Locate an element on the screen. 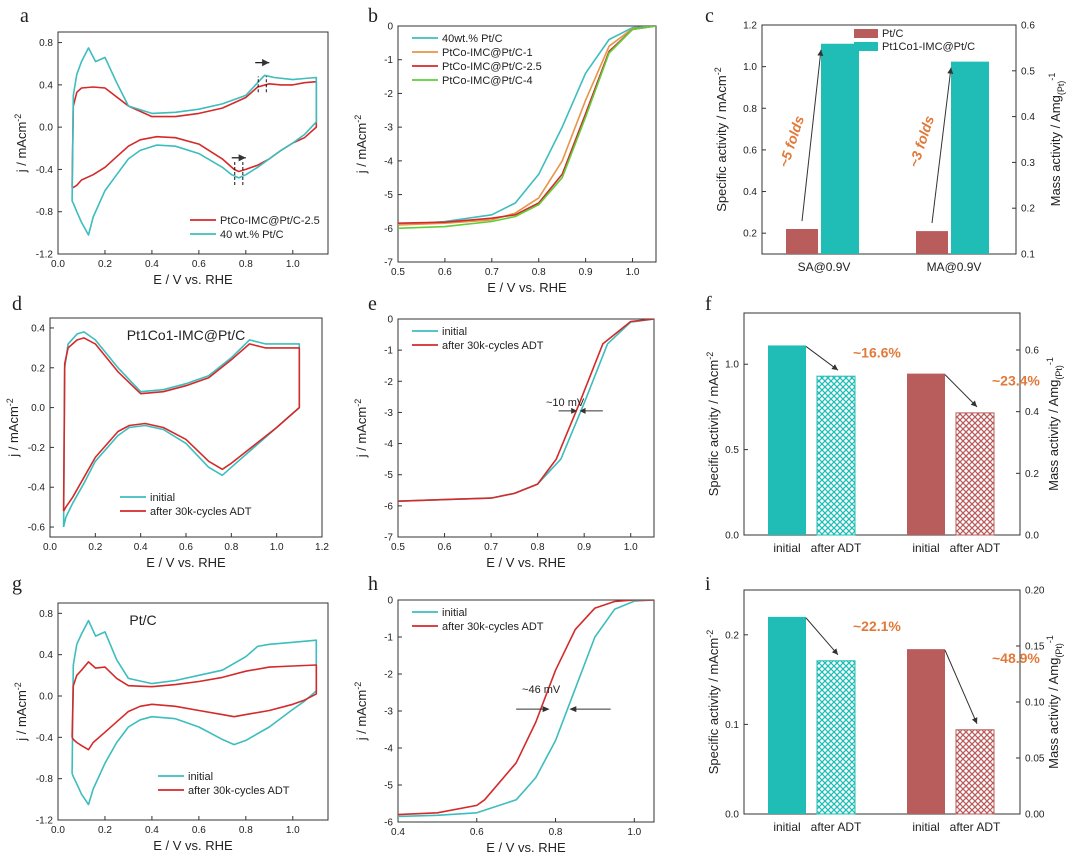 The width and height of the screenshot is (1080, 862). y2-tick-label: 0.20 is located at coordinates (1035, 591).